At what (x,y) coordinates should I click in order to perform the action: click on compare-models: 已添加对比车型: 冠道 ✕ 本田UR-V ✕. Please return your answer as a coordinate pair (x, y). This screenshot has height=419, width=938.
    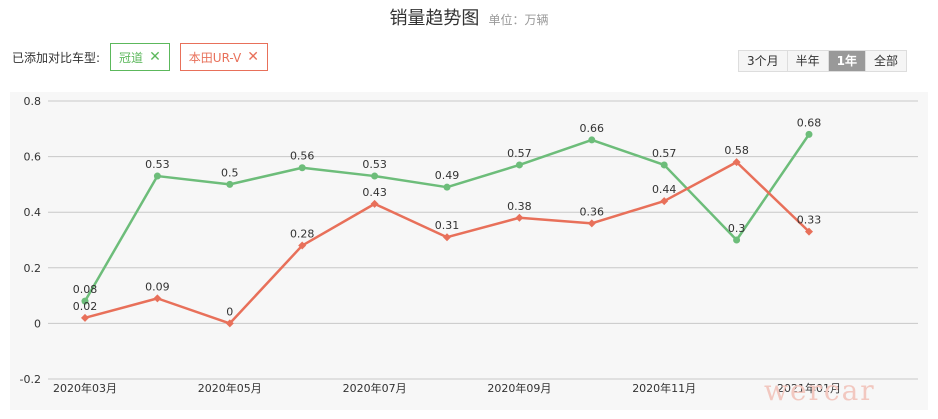
    Looking at the image, I should click on (145, 57).